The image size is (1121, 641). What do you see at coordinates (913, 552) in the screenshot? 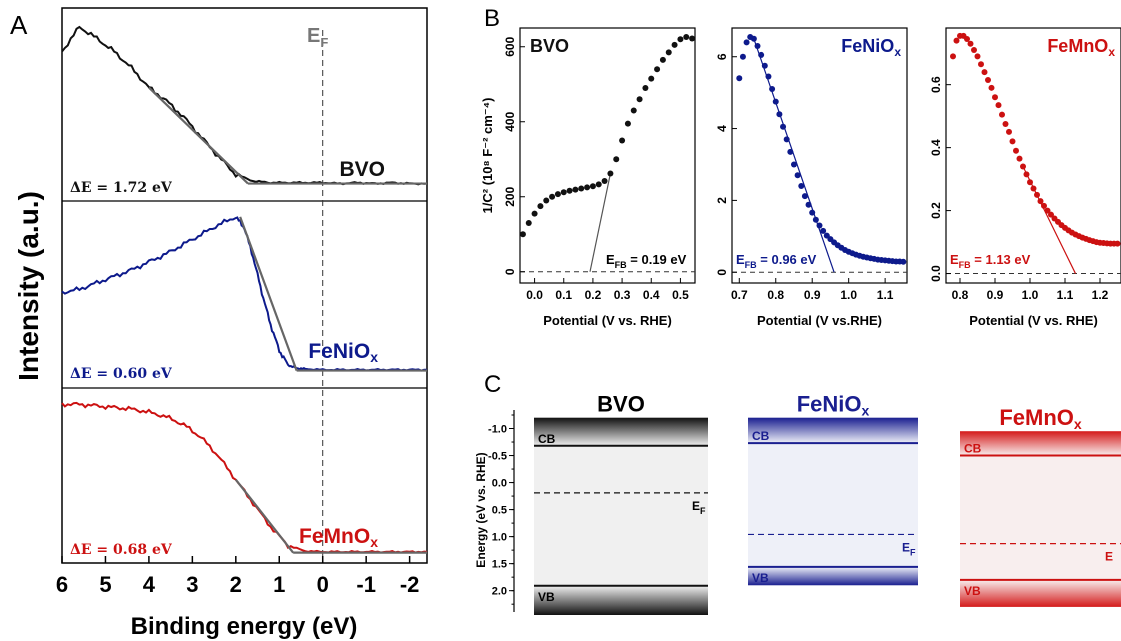
I see `ef-label-sub-1: F` at bounding box center [913, 552].